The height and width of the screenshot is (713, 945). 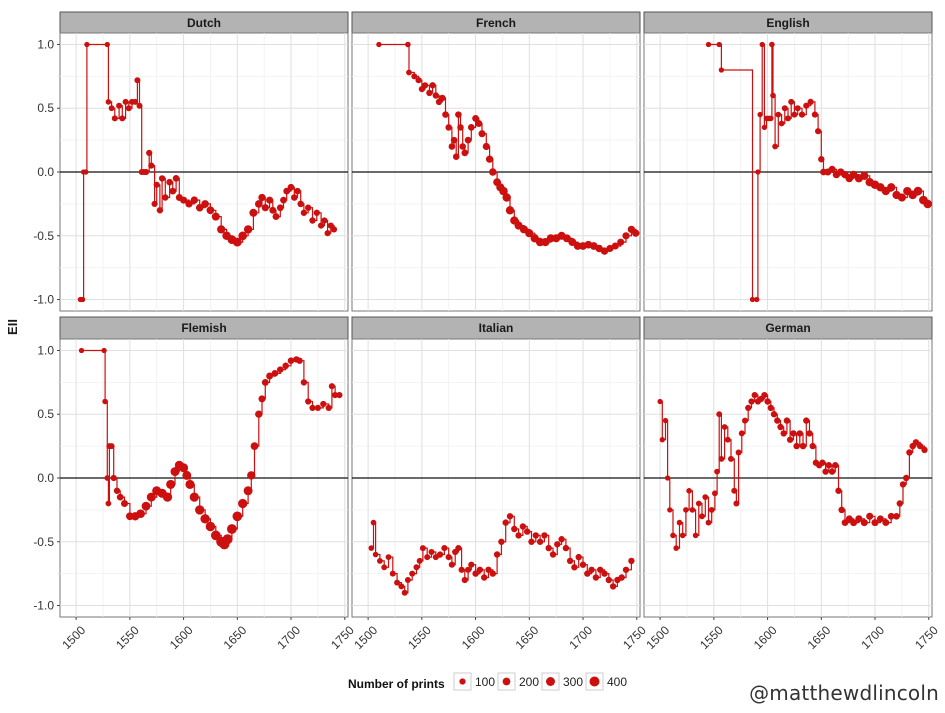 I want to click on panel-title: German, so click(x=787, y=328).